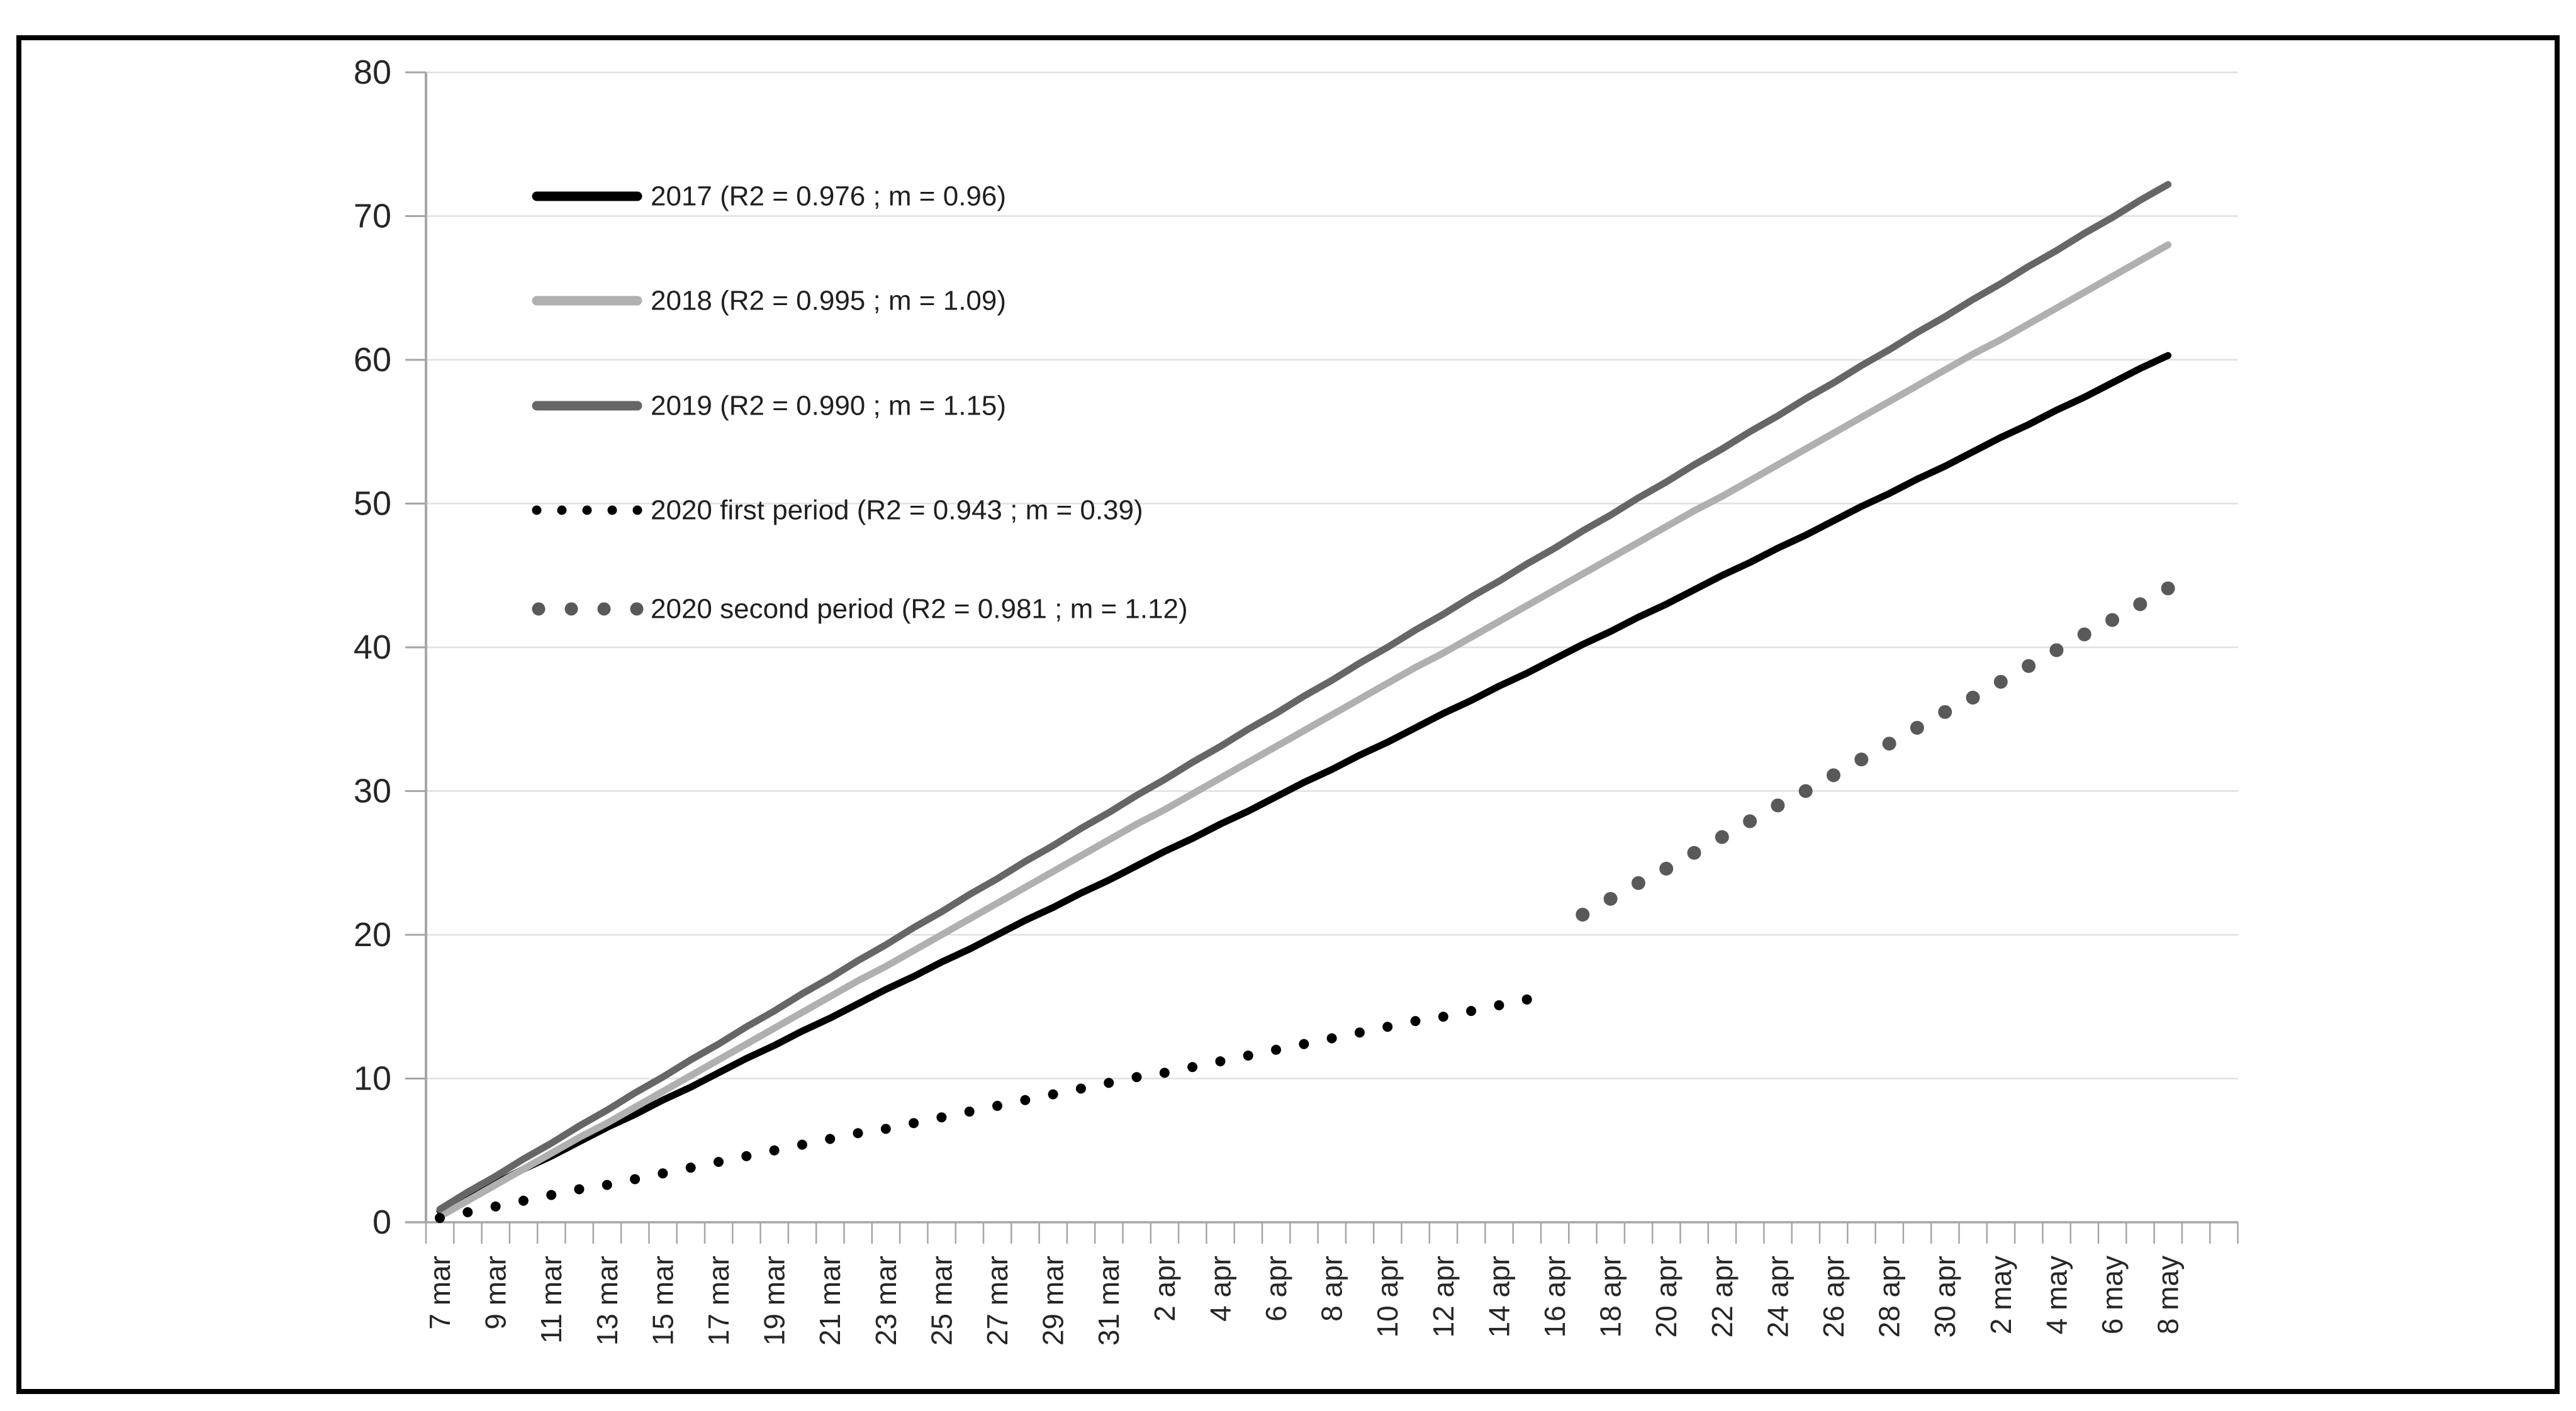 The height and width of the screenshot is (1411, 2576). What do you see at coordinates (983, 1109) in the screenshot?
I see `series-2020-first-period` at bounding box center [983, 1109].